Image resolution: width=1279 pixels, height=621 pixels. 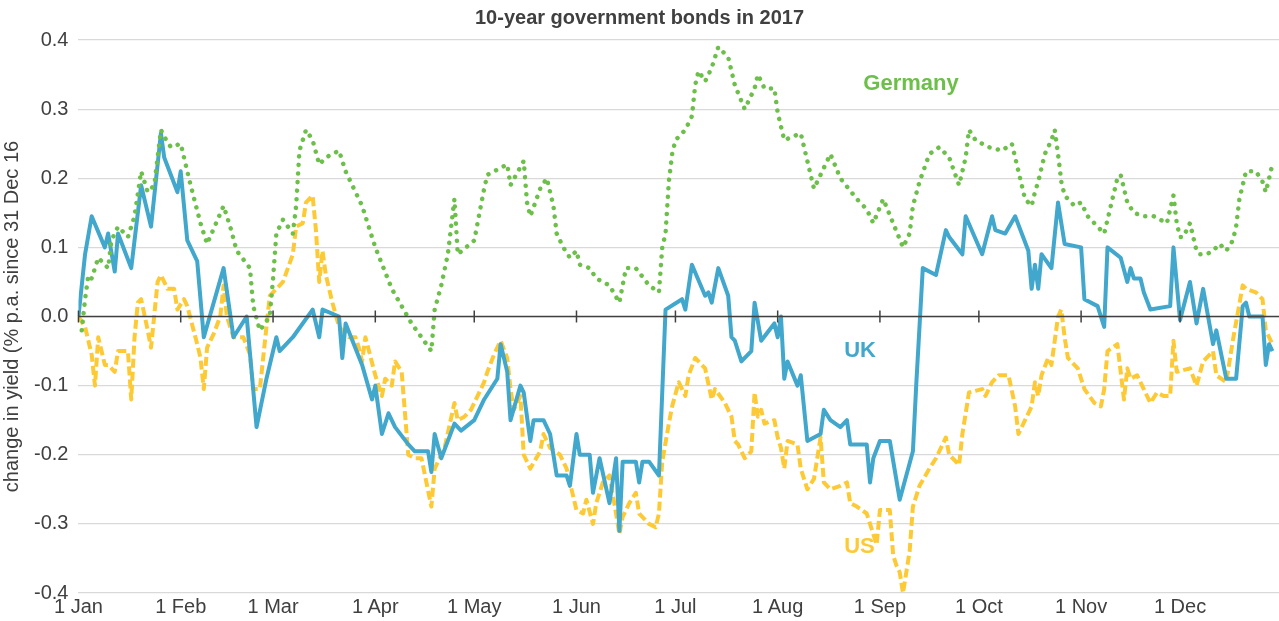 I want to click on series-label: UK, so click(x=860, y=349).